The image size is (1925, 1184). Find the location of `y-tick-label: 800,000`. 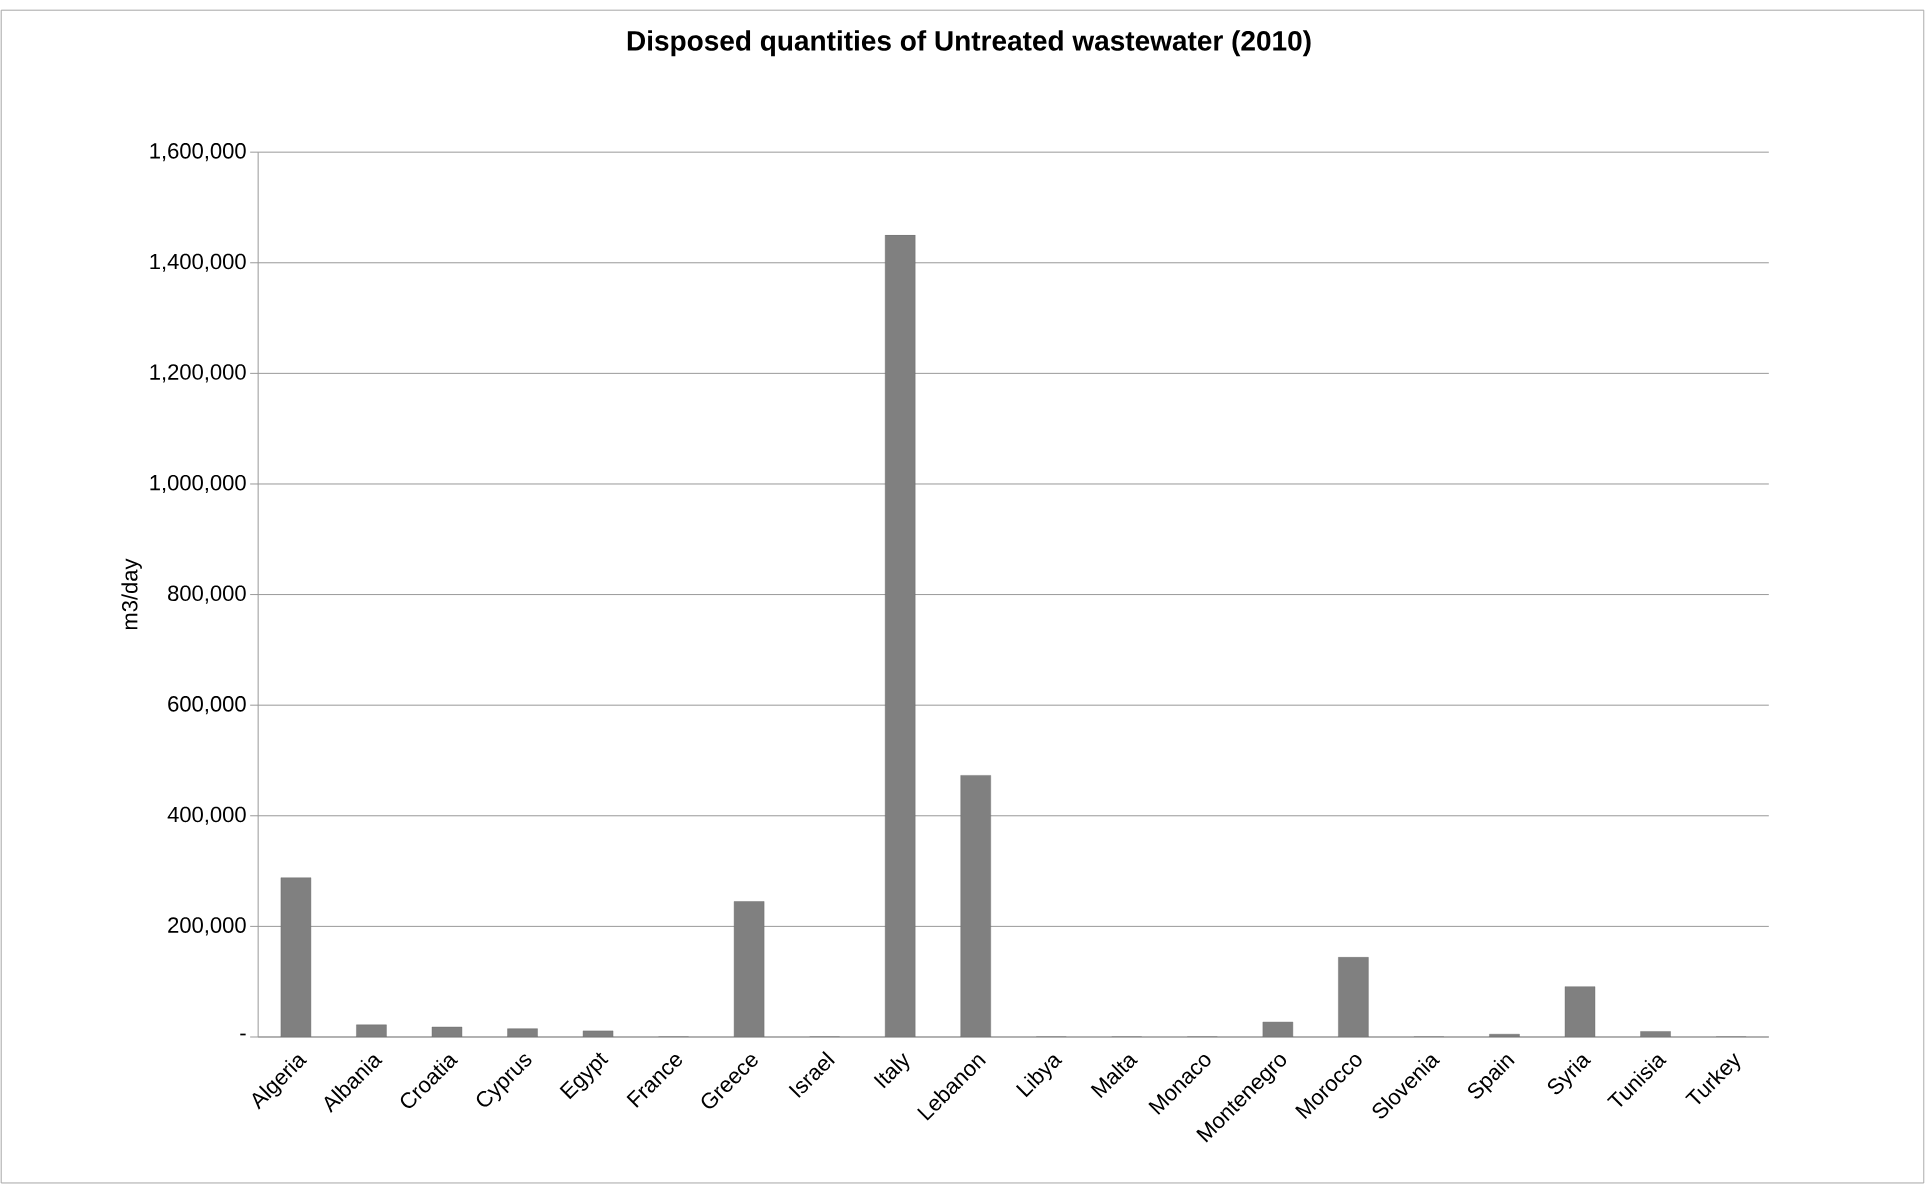

y-tick-label: 800,000 is located at coordinates (207, 594).